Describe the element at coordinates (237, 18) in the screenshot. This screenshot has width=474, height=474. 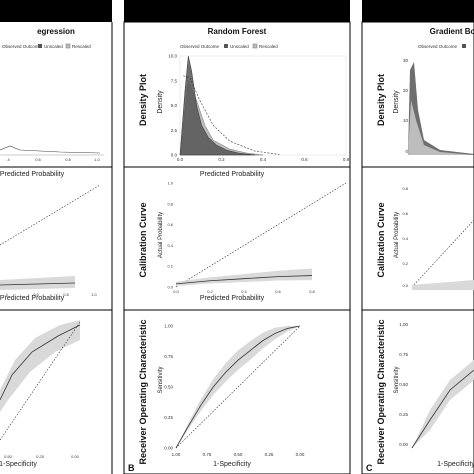
I see `header-rf: Random Forest` at that location.